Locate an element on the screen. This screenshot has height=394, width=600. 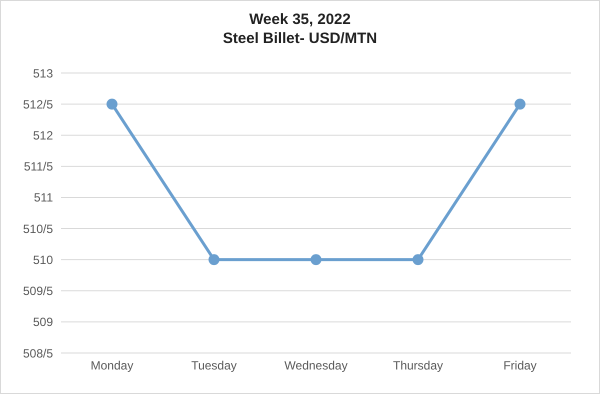
y-tick-label: 512/5 is located at coordinates (38, 104).